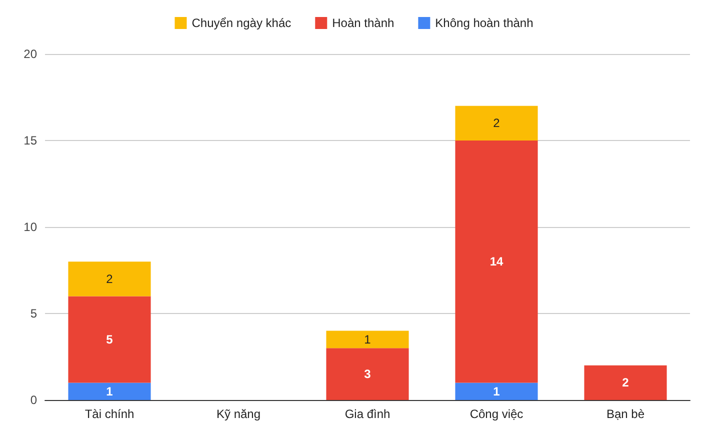 This screenshot has width=708, height=429. What do you see at coordinates (31, 54) in the screenshot?
I see `y-tick-label: 20` at bounding box center [31, 54].